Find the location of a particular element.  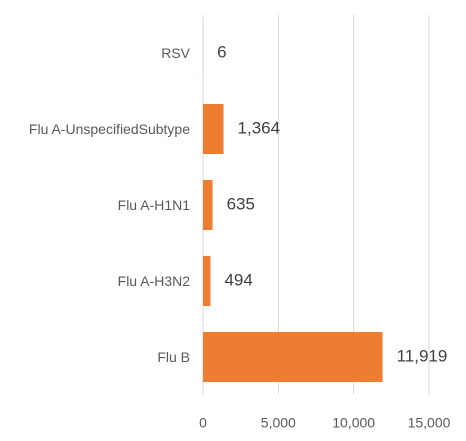

data-label: 6 is located at coordinates (221, 51).